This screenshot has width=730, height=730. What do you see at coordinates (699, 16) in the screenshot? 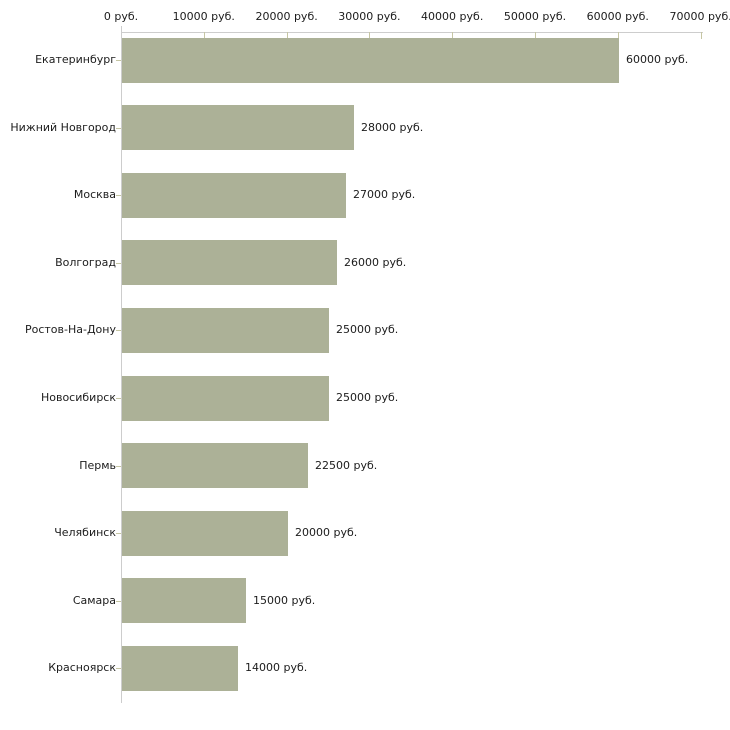
I see `x-tick-label: 70000 руб.` at bounding box center [699, 16].